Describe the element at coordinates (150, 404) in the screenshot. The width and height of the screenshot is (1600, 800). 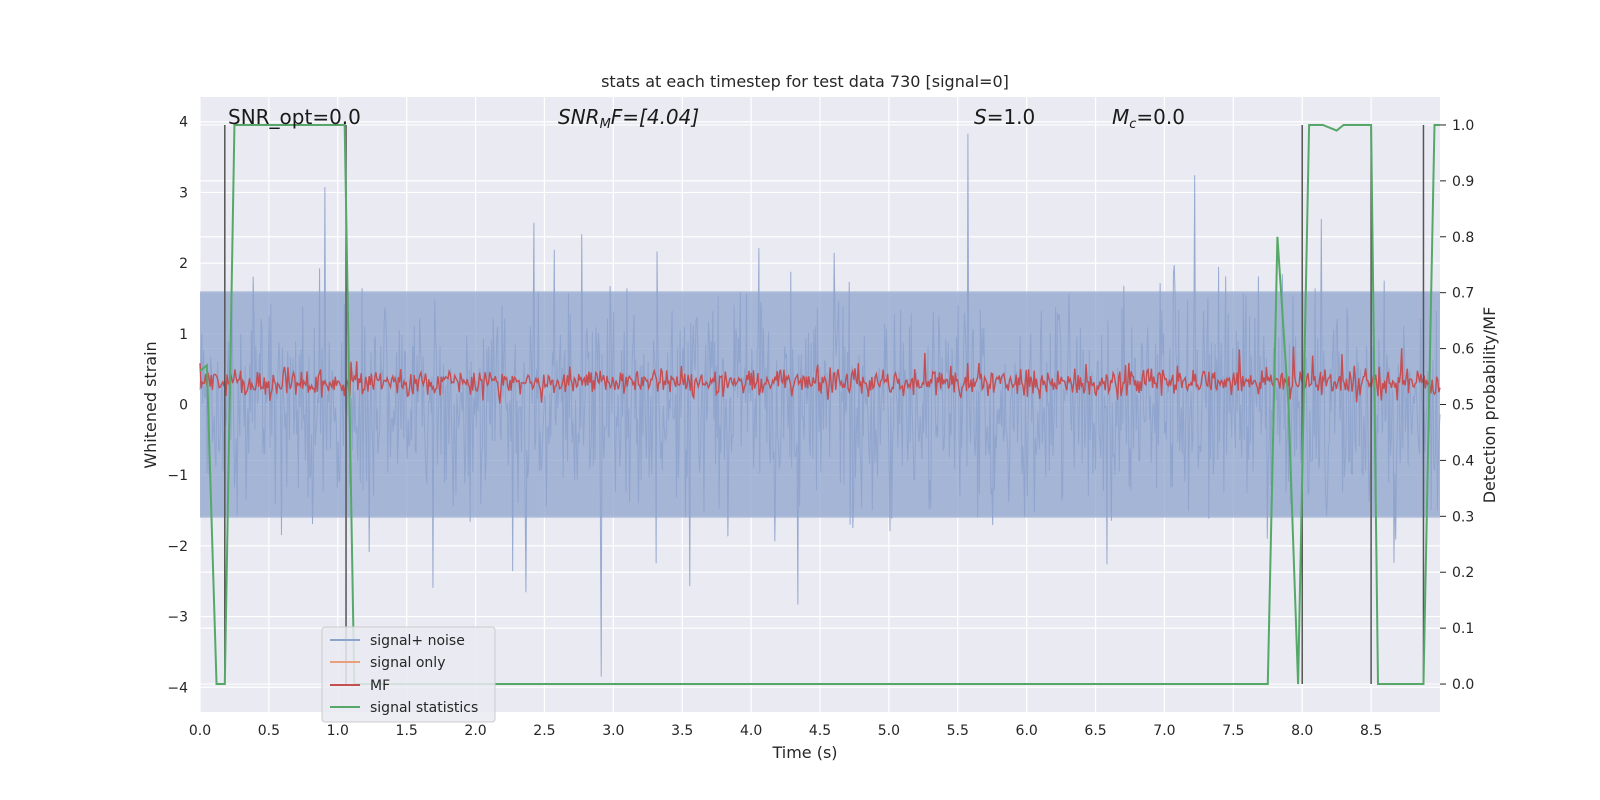
I see `y-axis-label: Whitened strain` at that location.